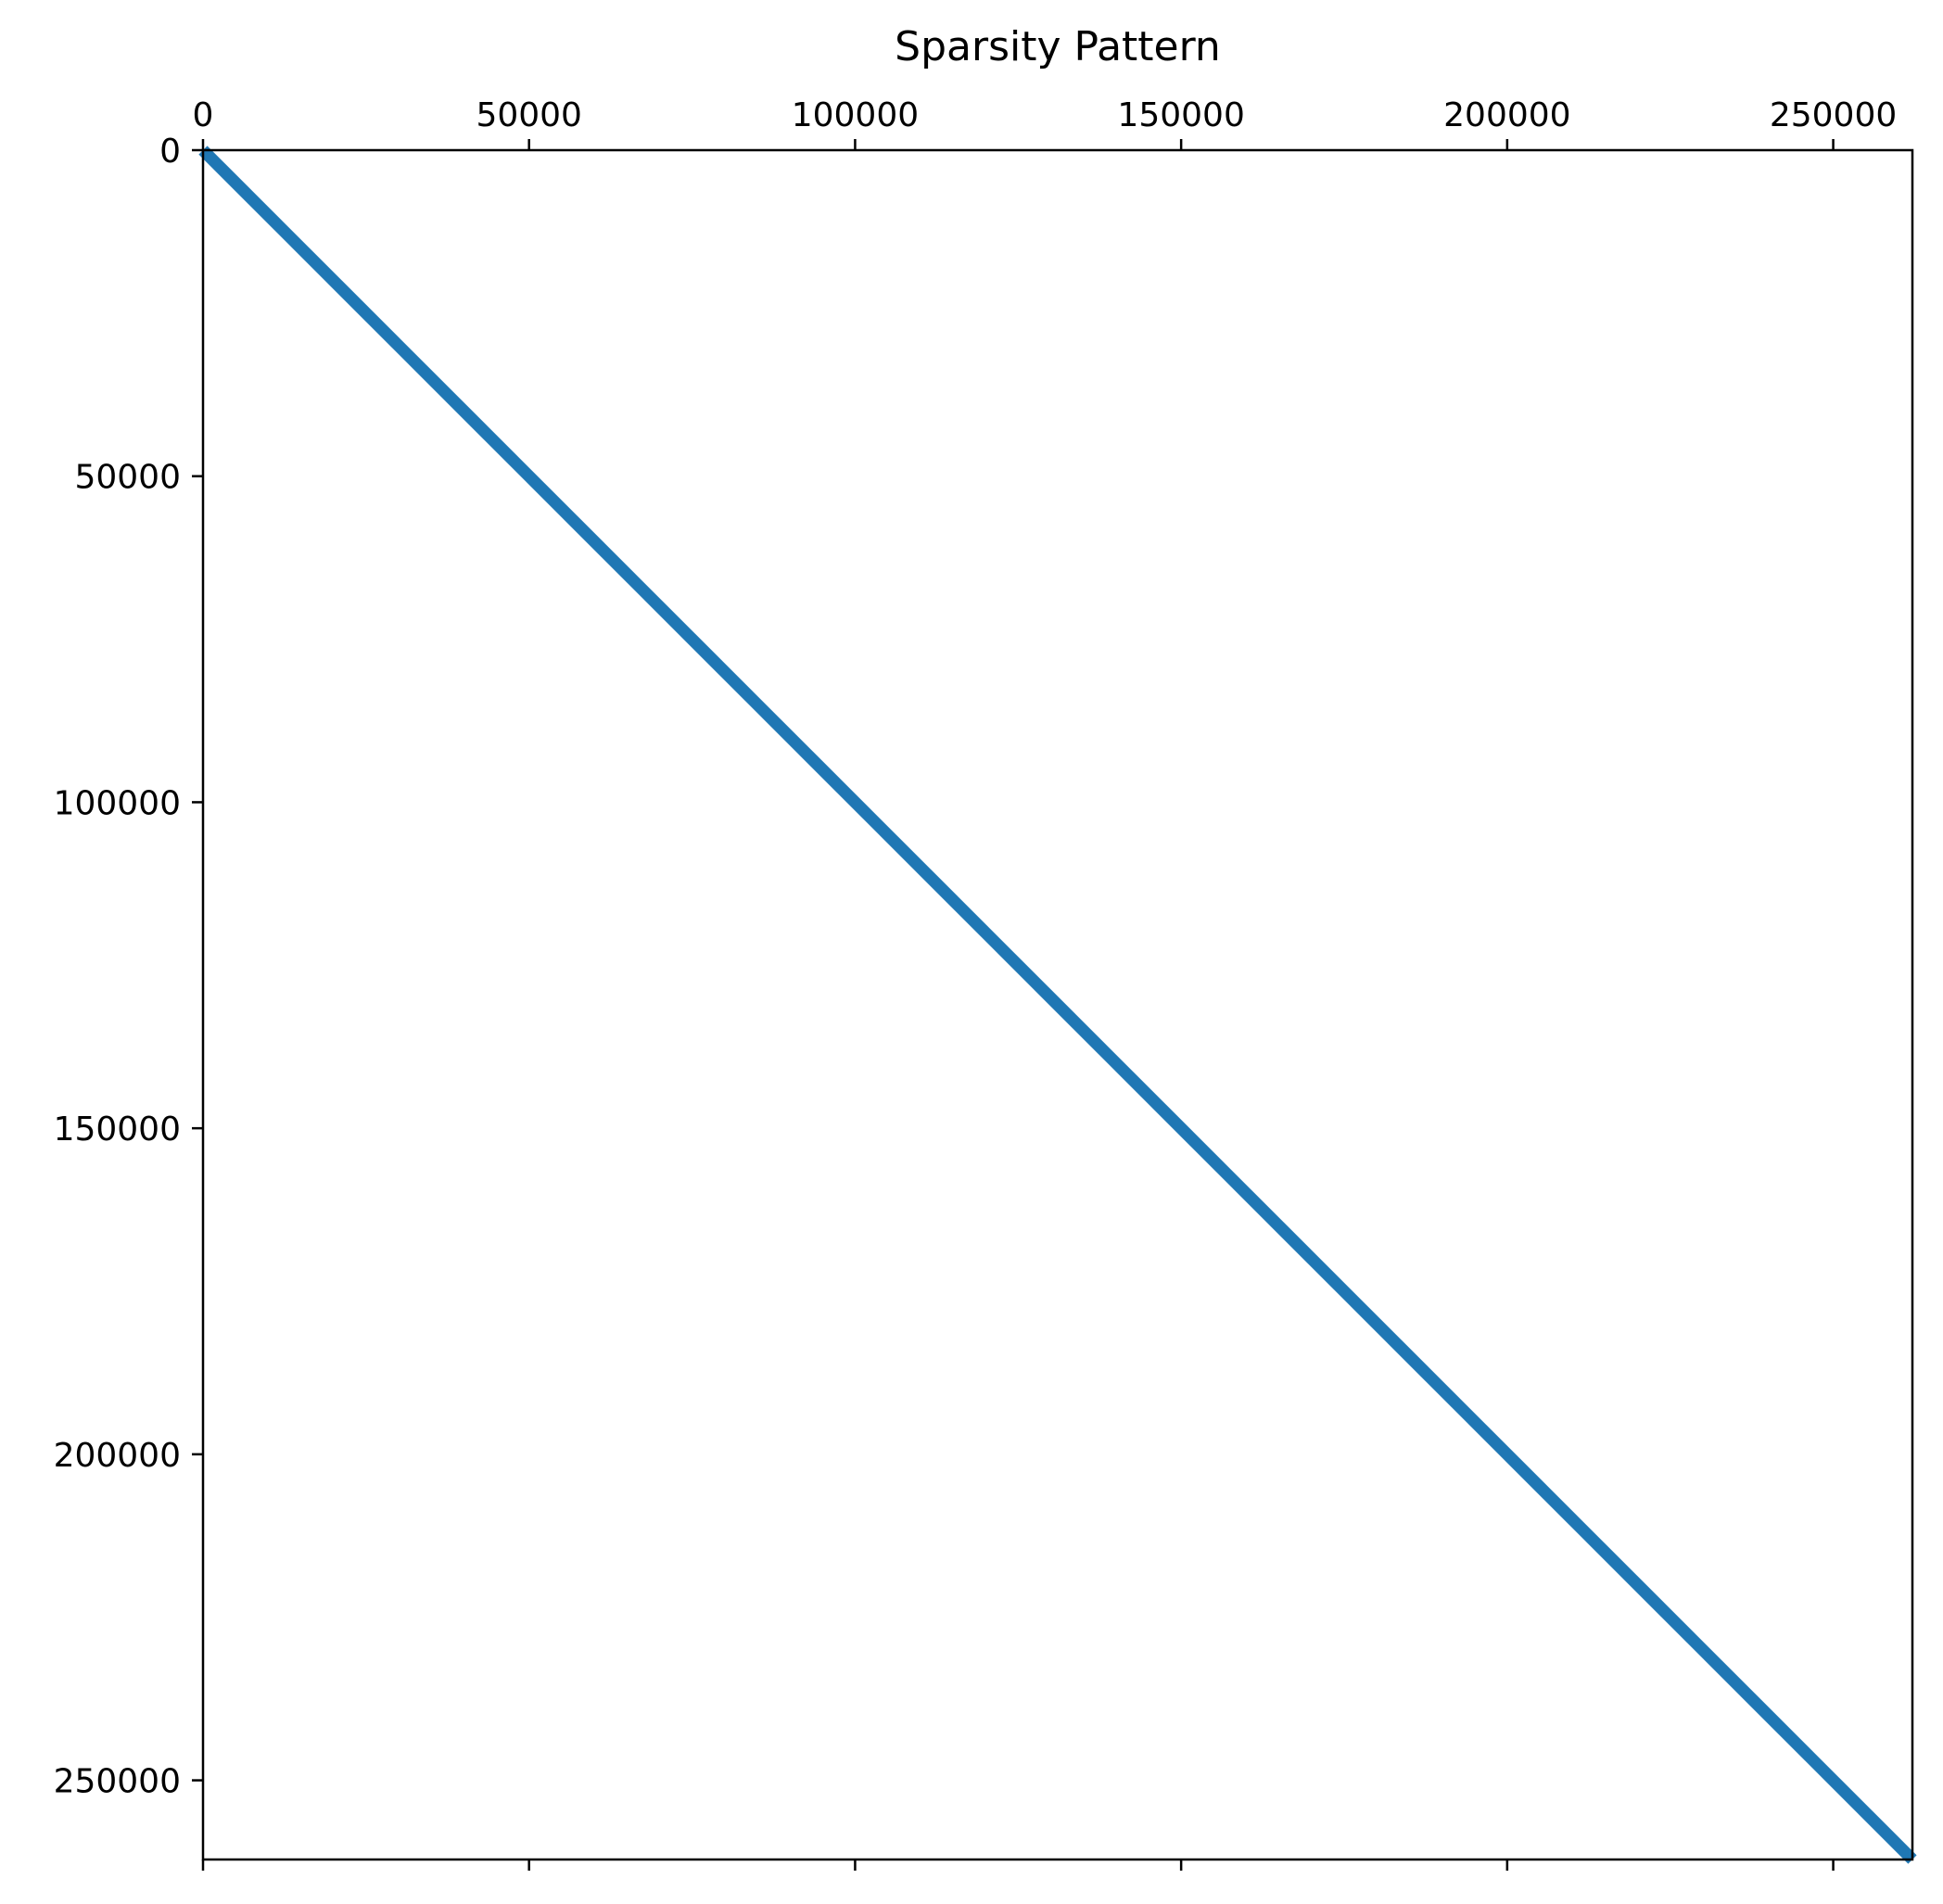 The height and width of the screenshot is (1904, 1943). What do you see at coordinates (117, 1782) in the screenshot?
I see `y-tick-label: 250000` at bounding box center [117, 1782].